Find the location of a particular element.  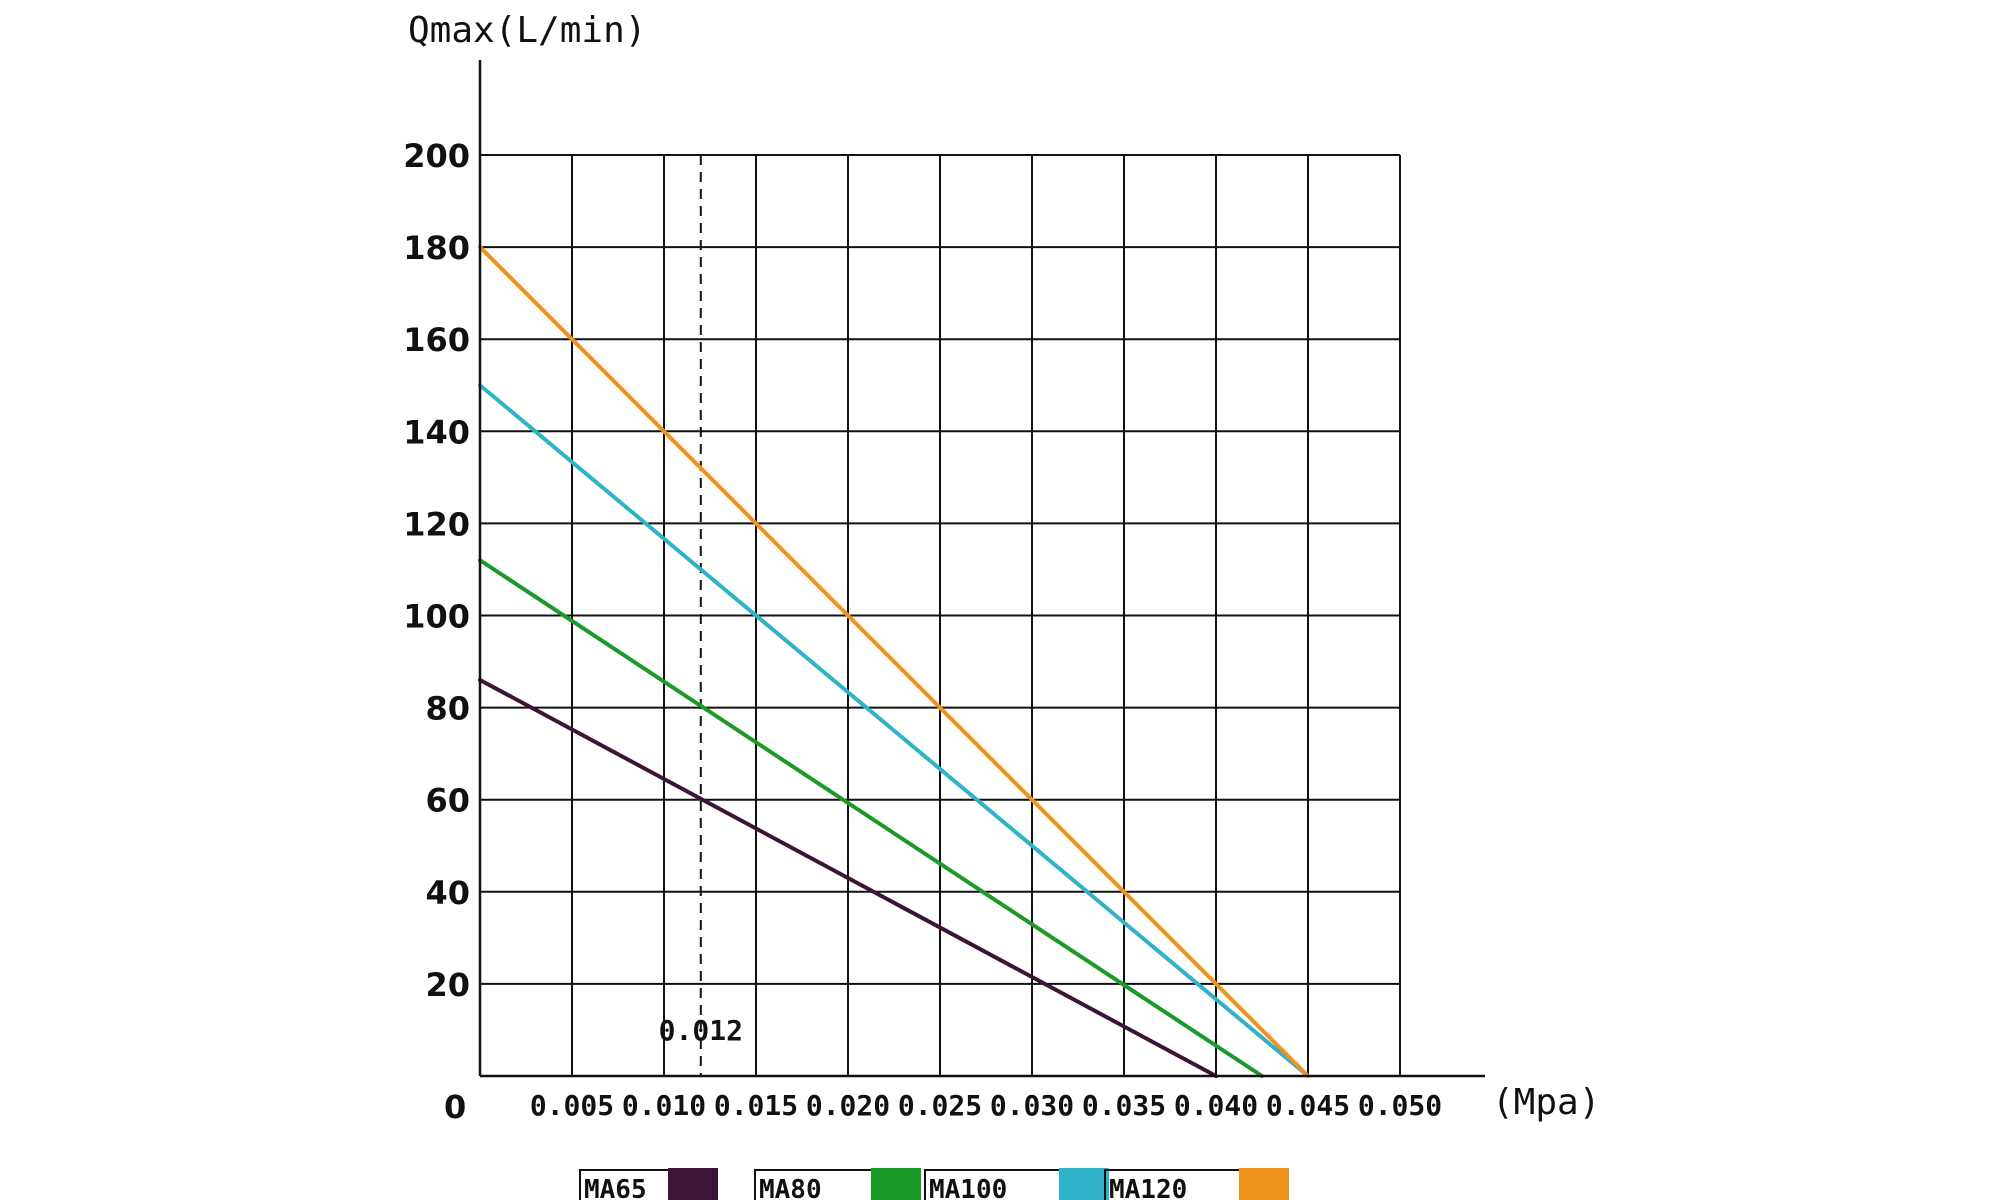

legend-label: MA65 is located at coordinates (615, 1187).